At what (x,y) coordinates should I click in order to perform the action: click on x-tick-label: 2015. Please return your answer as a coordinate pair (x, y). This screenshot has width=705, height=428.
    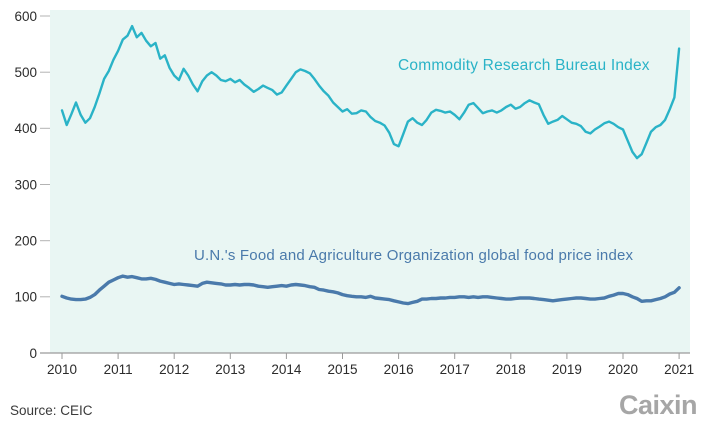
    Looking at the image, I should click on (342, 369).